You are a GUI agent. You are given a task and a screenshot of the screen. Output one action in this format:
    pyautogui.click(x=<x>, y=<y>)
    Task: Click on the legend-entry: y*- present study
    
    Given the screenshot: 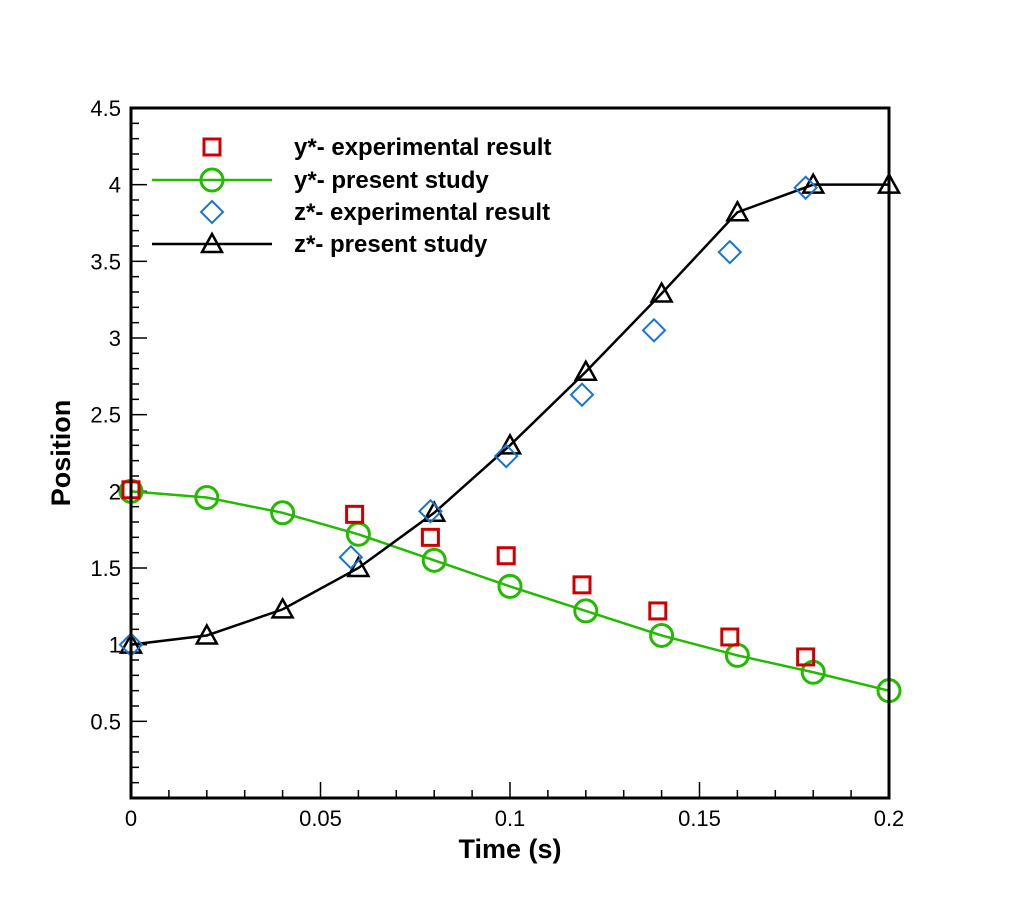 What is the action you would take?
    pyautogui.click(x=320, y=180)
    